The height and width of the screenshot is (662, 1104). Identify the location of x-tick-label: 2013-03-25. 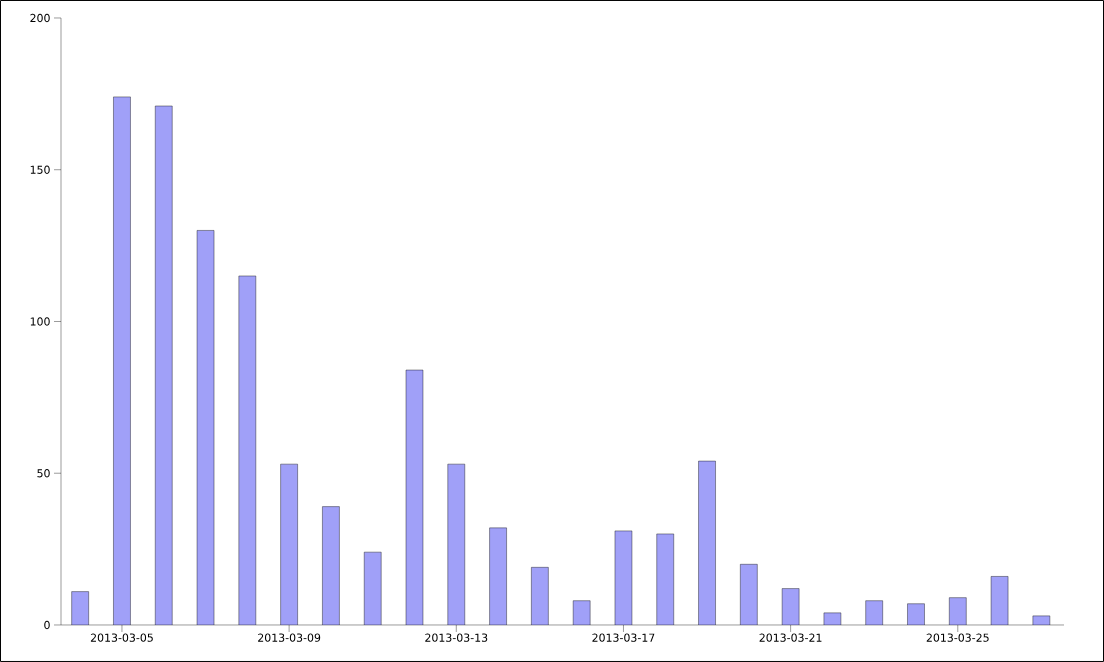
(957, 637).